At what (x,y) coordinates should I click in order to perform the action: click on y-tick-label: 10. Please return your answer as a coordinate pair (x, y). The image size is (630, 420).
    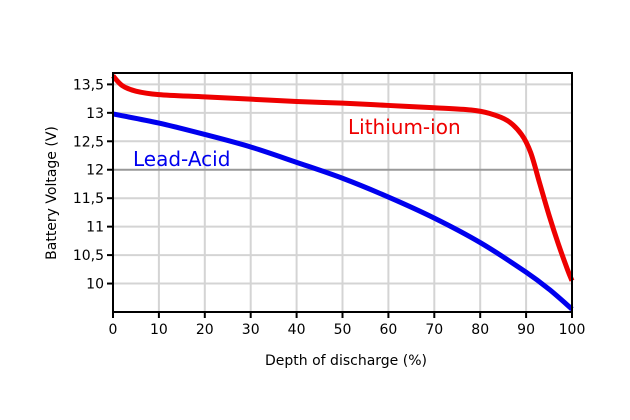
    Looking at the image, I should click on (95, 285).